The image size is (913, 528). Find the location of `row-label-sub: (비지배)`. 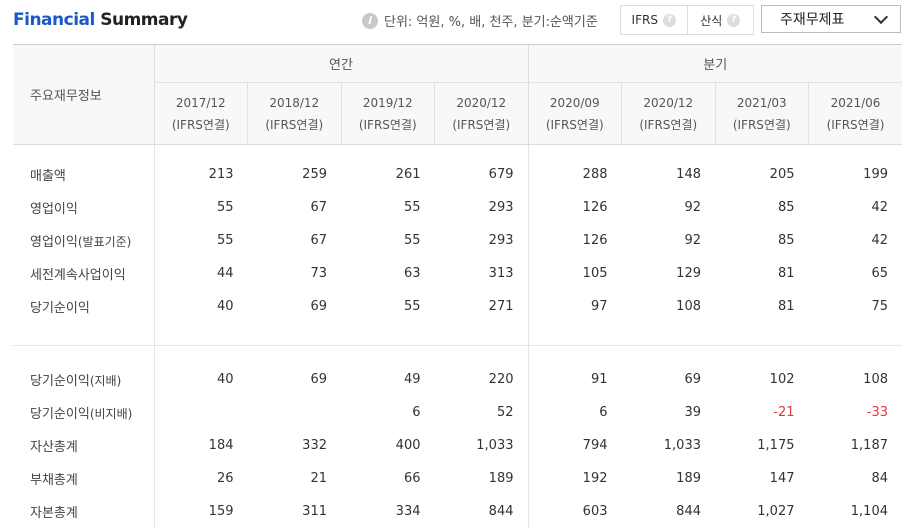

row-label-sub: (비지배) is located at coordinates (111, 414).